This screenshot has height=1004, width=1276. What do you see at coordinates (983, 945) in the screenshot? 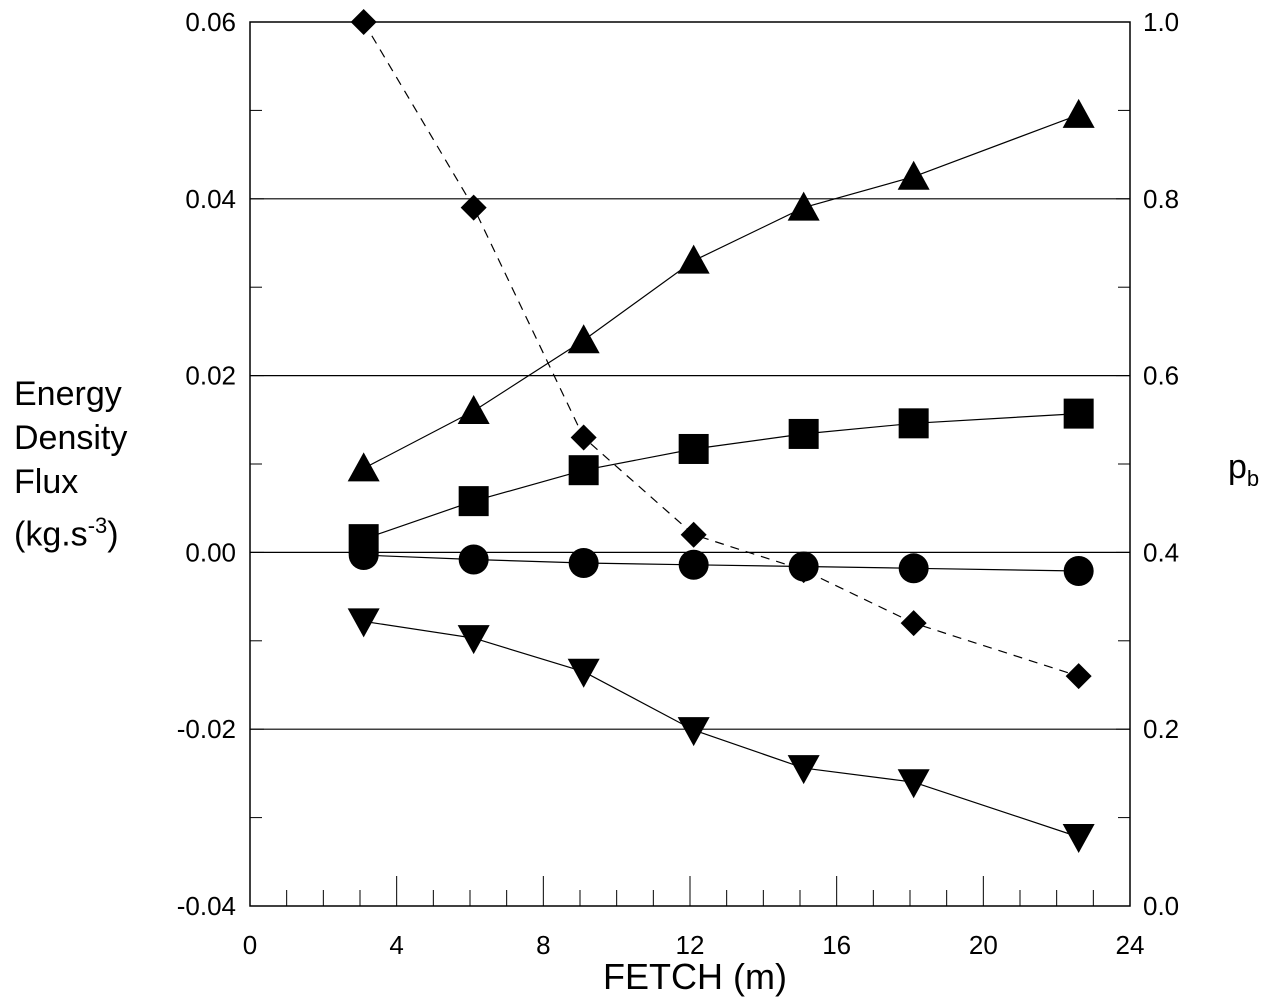
I see `x-tick-label: 20` at bounding box center [983, 945].